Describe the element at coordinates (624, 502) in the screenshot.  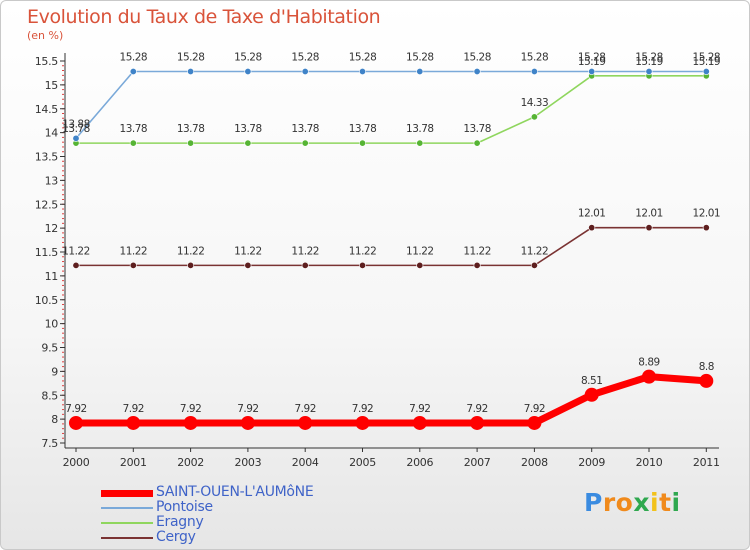
I see `logo-letter: o` at that location.